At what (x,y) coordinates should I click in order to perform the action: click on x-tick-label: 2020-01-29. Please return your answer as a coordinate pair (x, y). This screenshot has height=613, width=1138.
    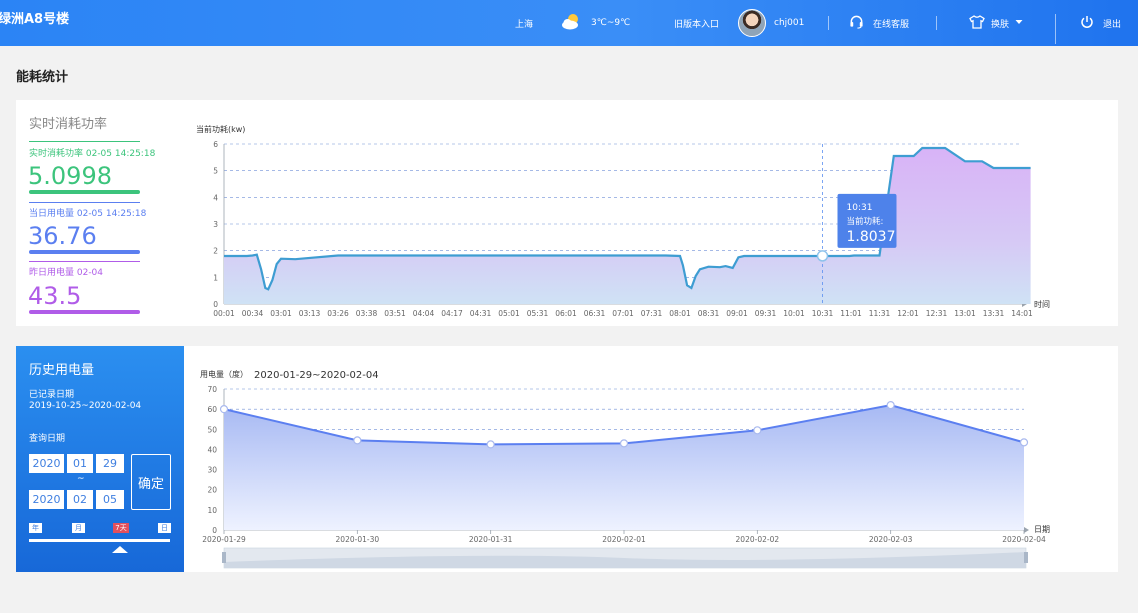
    Looking at the image, I should click on (224, 539).